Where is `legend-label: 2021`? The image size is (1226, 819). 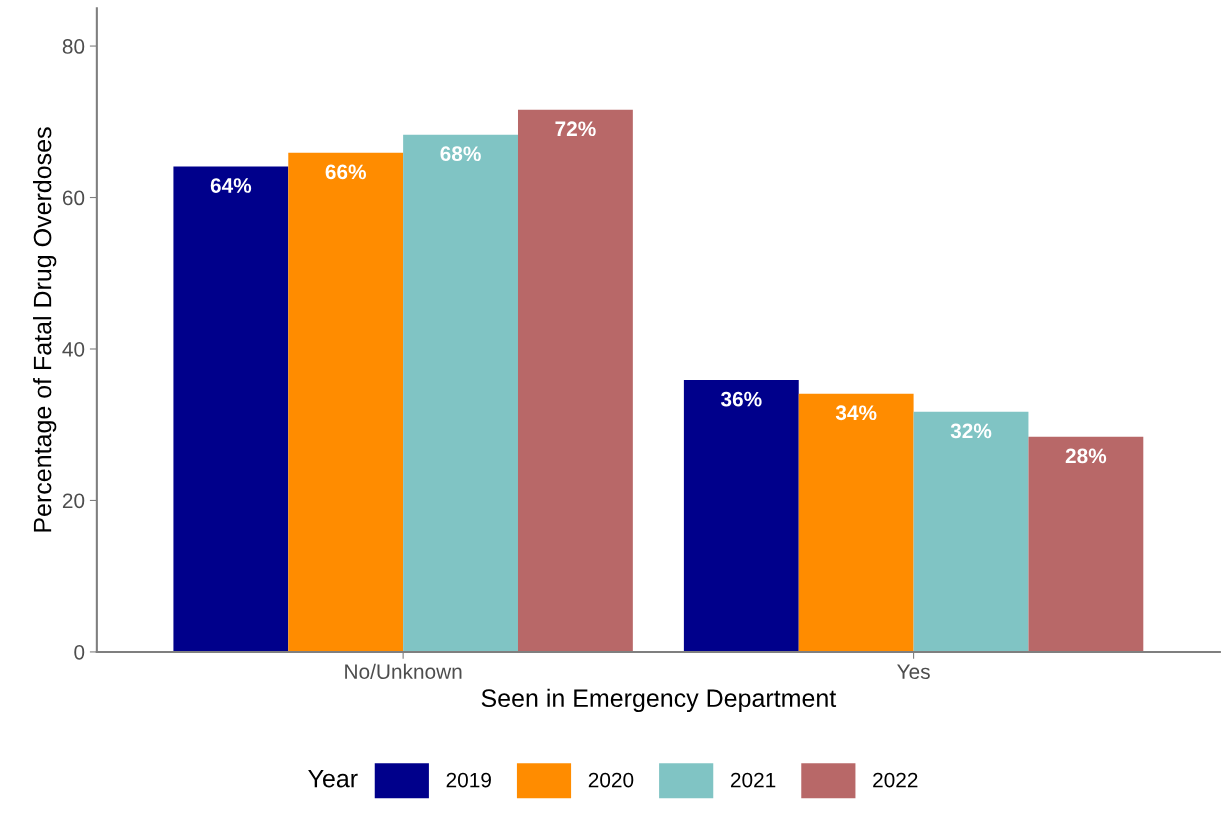
legend-label: 2021 is located at coordinates (753, 780).